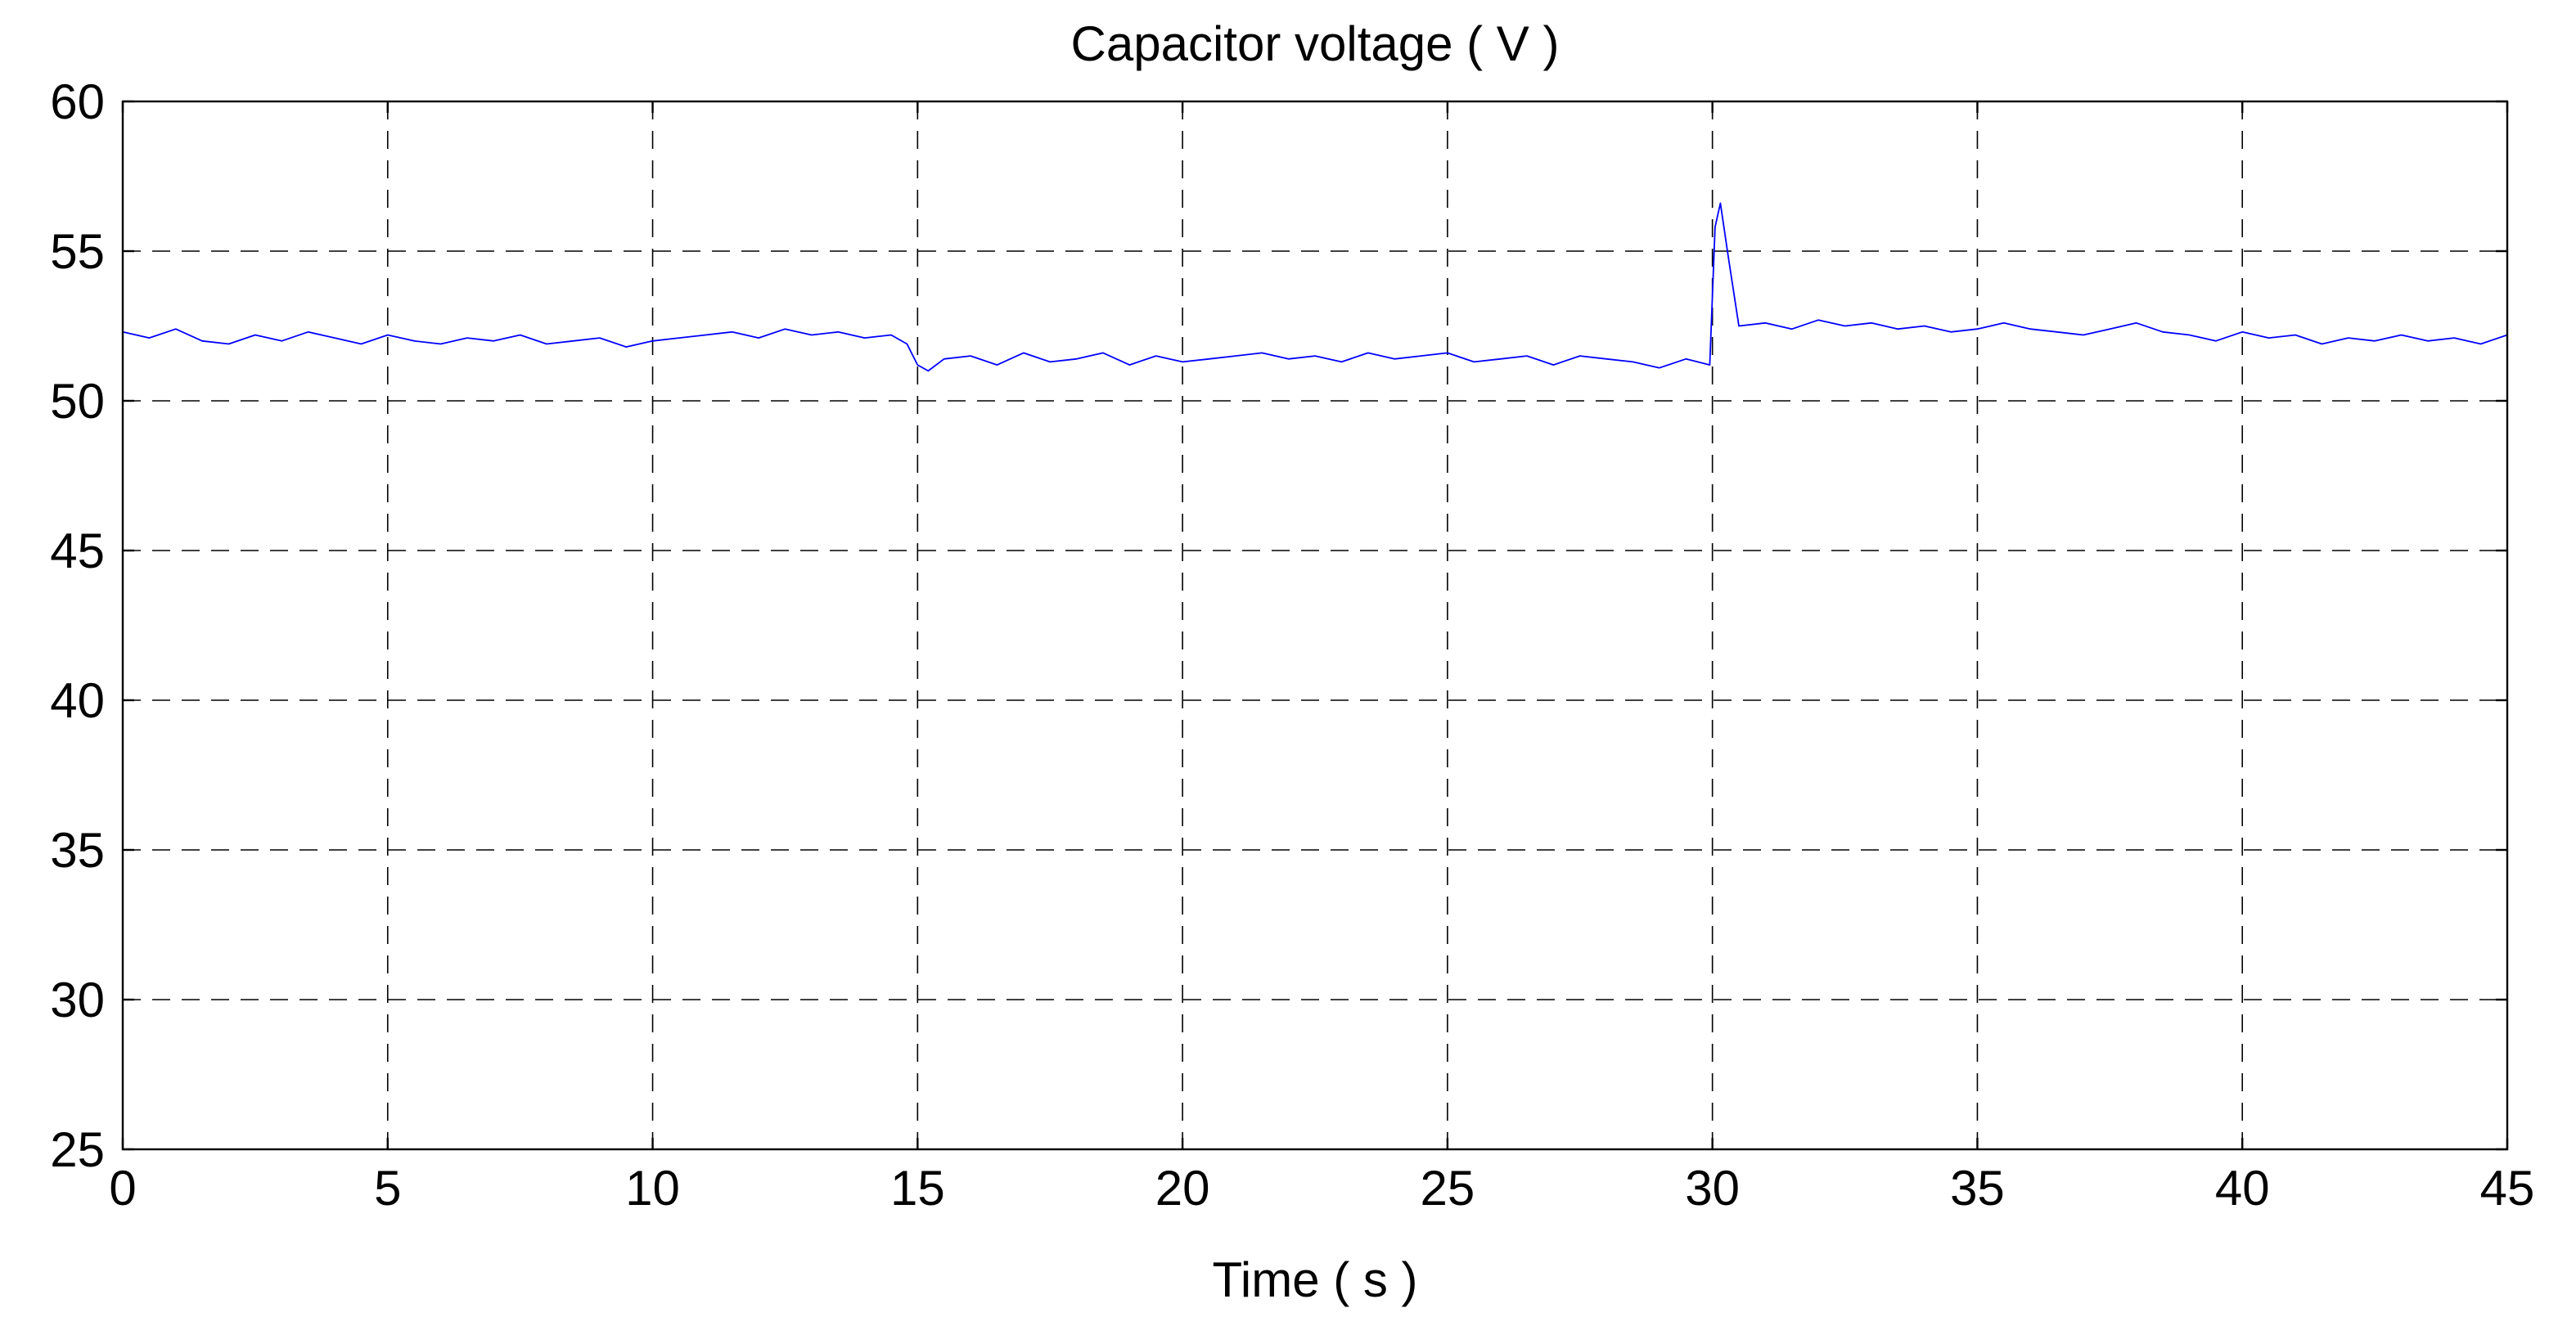 The width and height of the screenshot is (2576, 1326). I want to click on series-line, so click(1315, 287).